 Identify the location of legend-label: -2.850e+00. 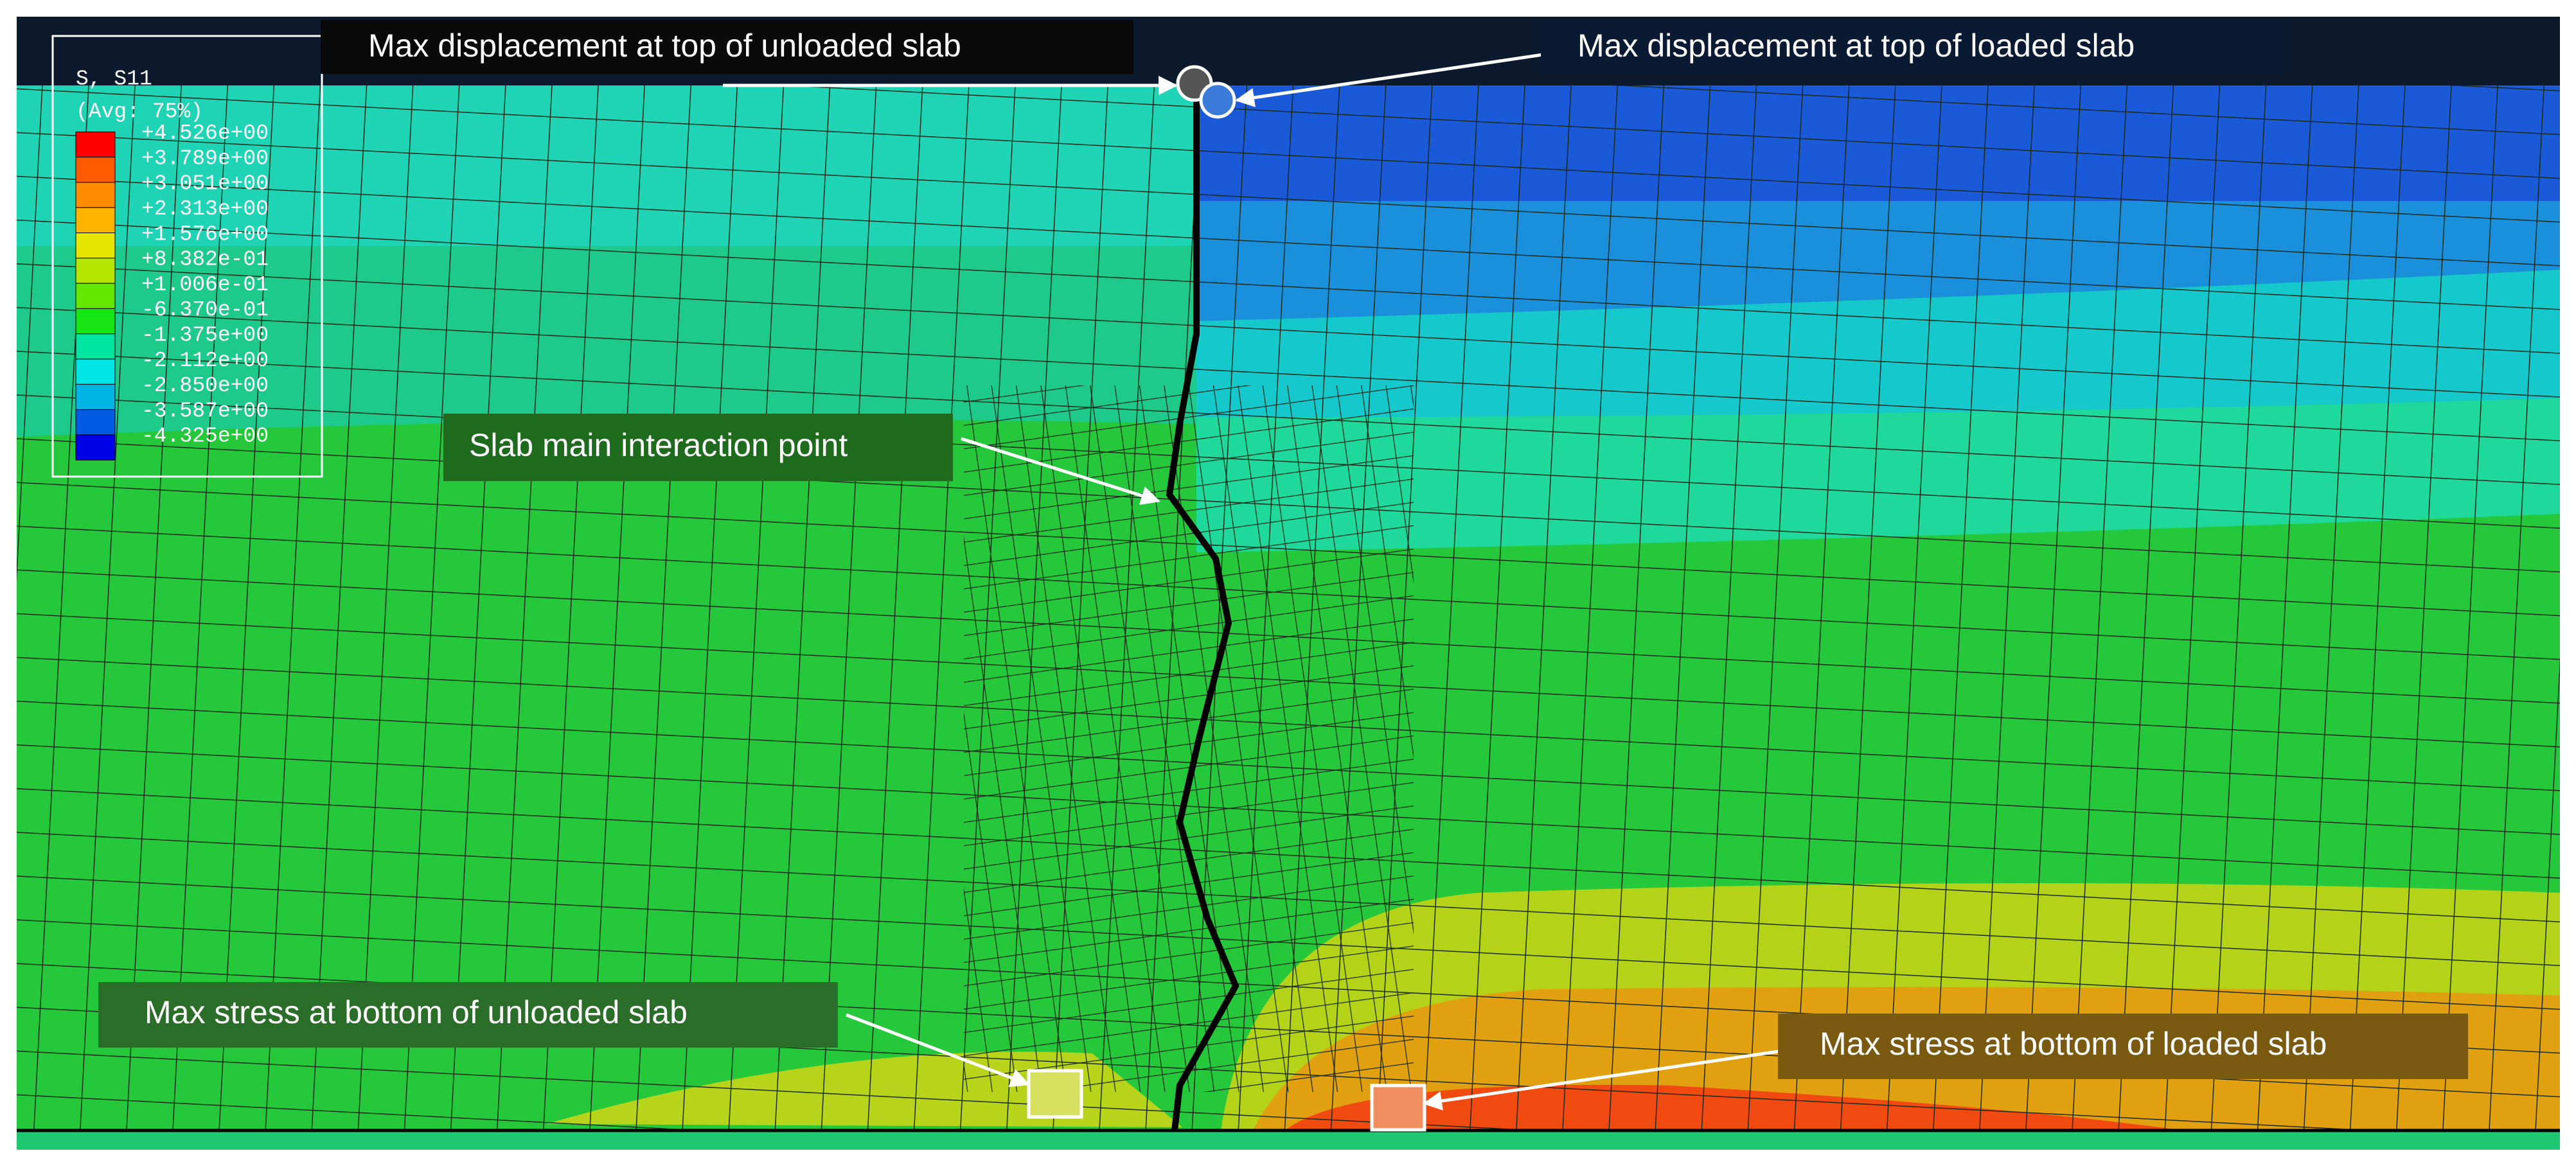
(205, 386).